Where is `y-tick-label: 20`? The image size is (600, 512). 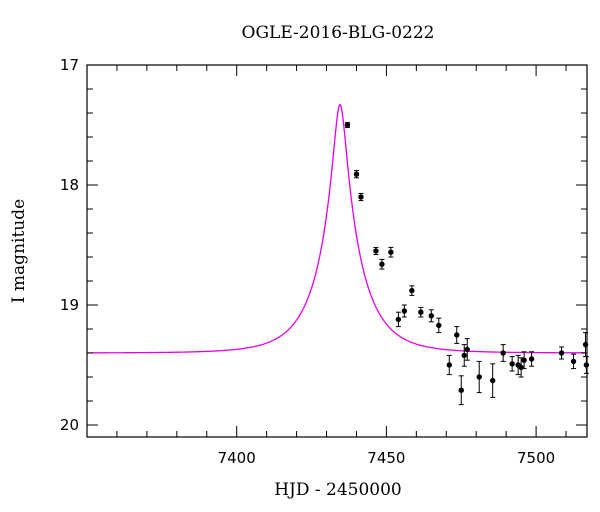
y-tick-label: 20 is located at coordinates (69, 425).